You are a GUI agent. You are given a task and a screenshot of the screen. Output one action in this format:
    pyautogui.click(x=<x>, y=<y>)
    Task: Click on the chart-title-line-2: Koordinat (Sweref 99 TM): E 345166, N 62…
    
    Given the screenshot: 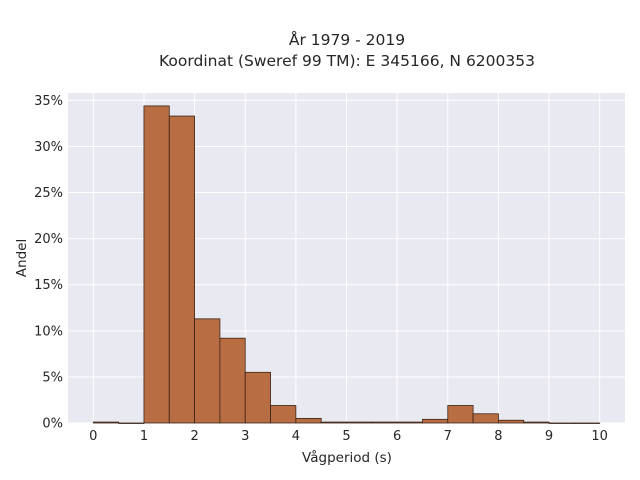 What is the action you would take?
    pyautogui.click(x=347, y=61)
    